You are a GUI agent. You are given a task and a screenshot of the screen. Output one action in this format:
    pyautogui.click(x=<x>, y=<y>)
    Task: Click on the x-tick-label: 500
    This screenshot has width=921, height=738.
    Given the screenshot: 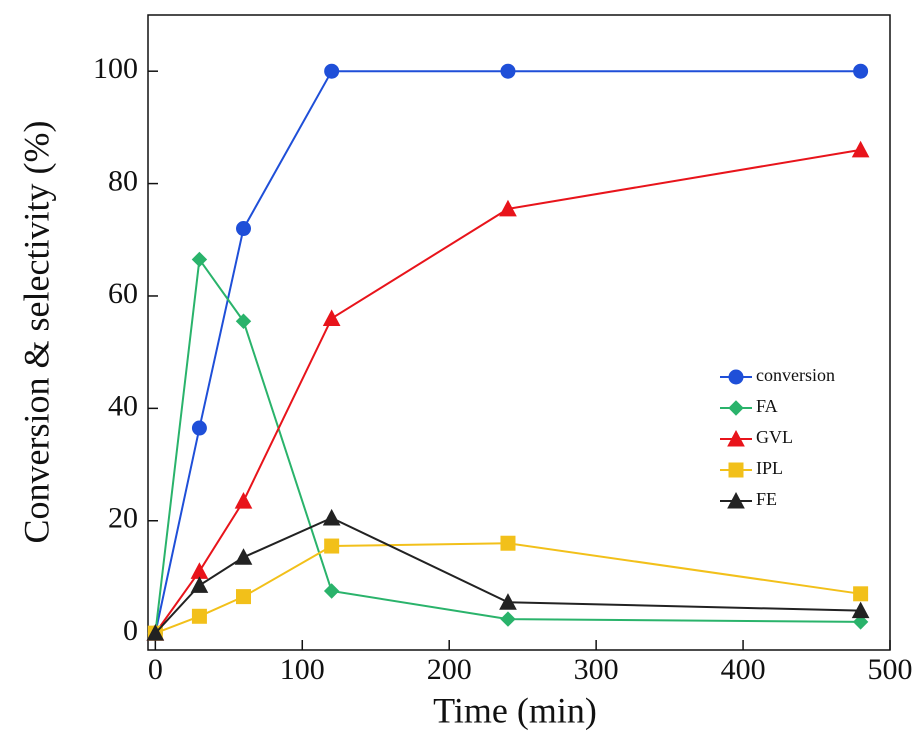 What is the action you would take?
    pyautogui.click(x=890, y=669)
    